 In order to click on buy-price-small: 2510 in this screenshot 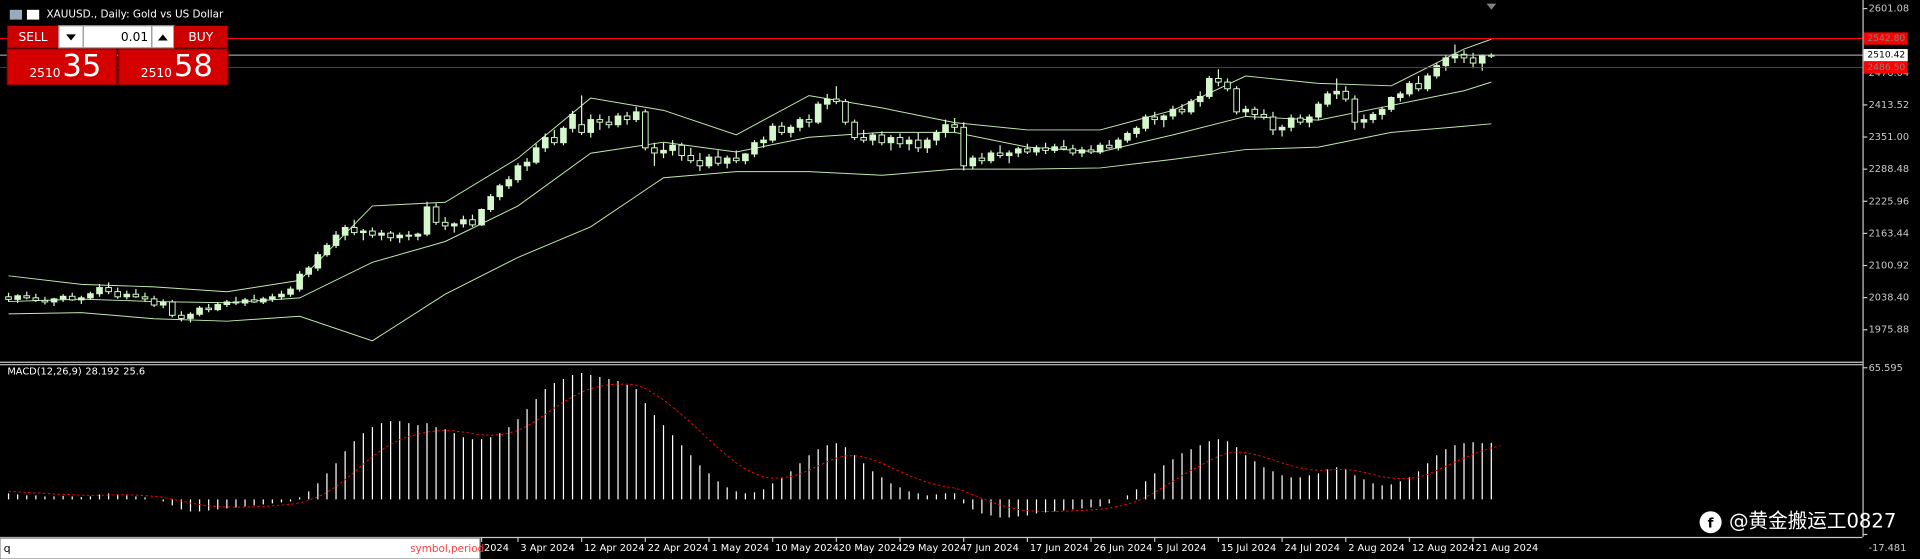, I will do `click(156, 73)`.